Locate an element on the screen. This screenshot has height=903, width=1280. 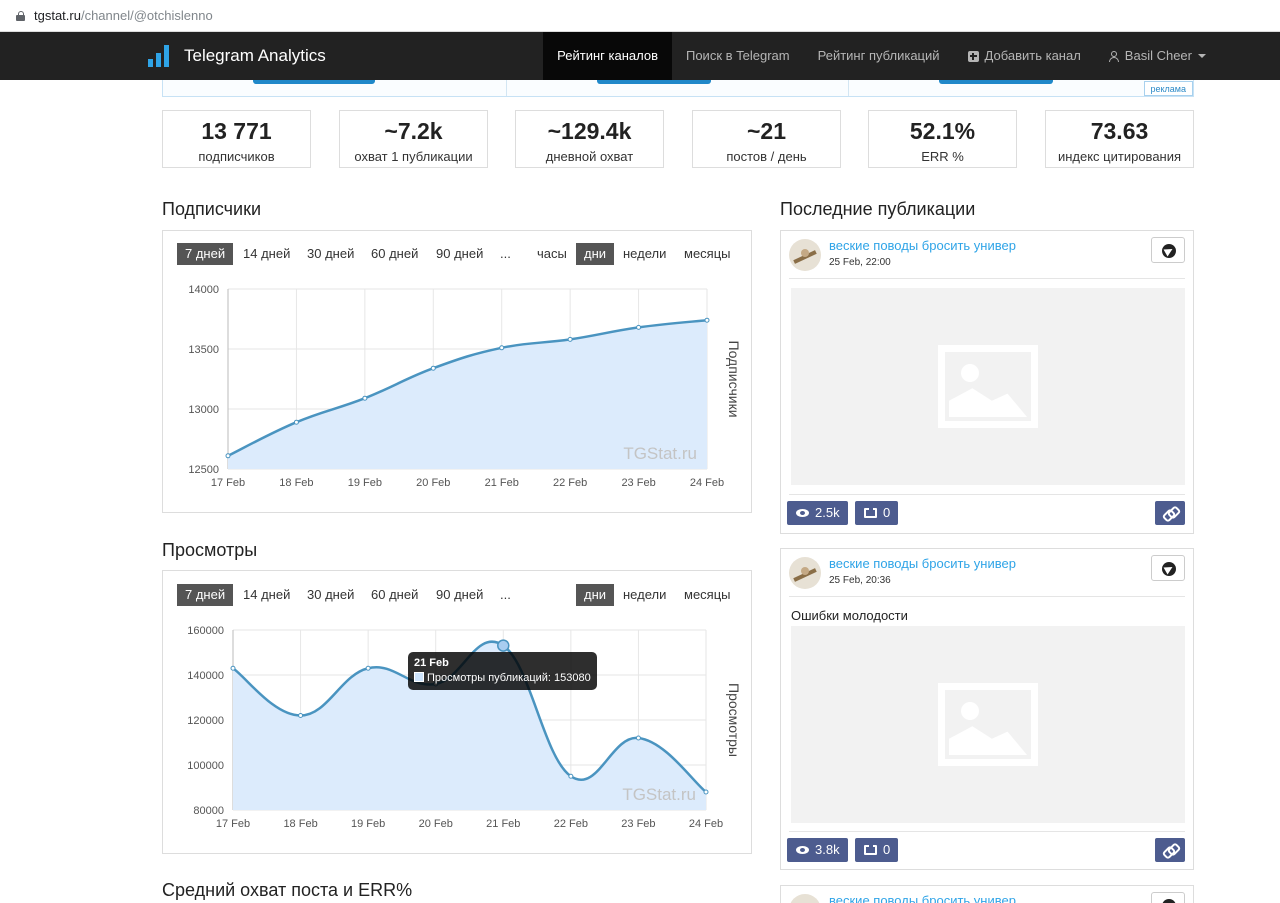
y-tick-label: 140000 is located at coordinates (205, 676).